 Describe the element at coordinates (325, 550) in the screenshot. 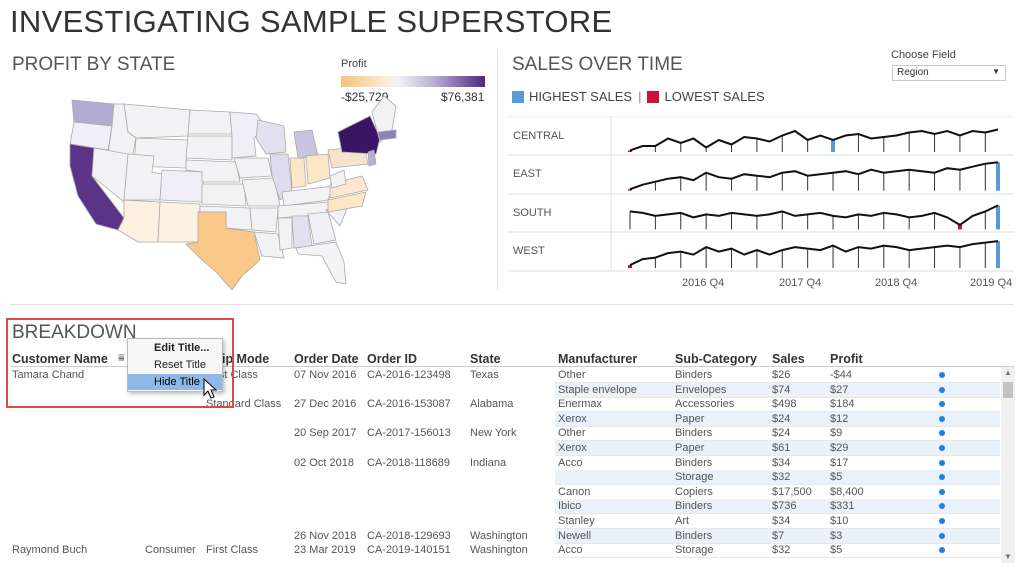

I see `cell-order-date: 23 Mar 2019` at that location.